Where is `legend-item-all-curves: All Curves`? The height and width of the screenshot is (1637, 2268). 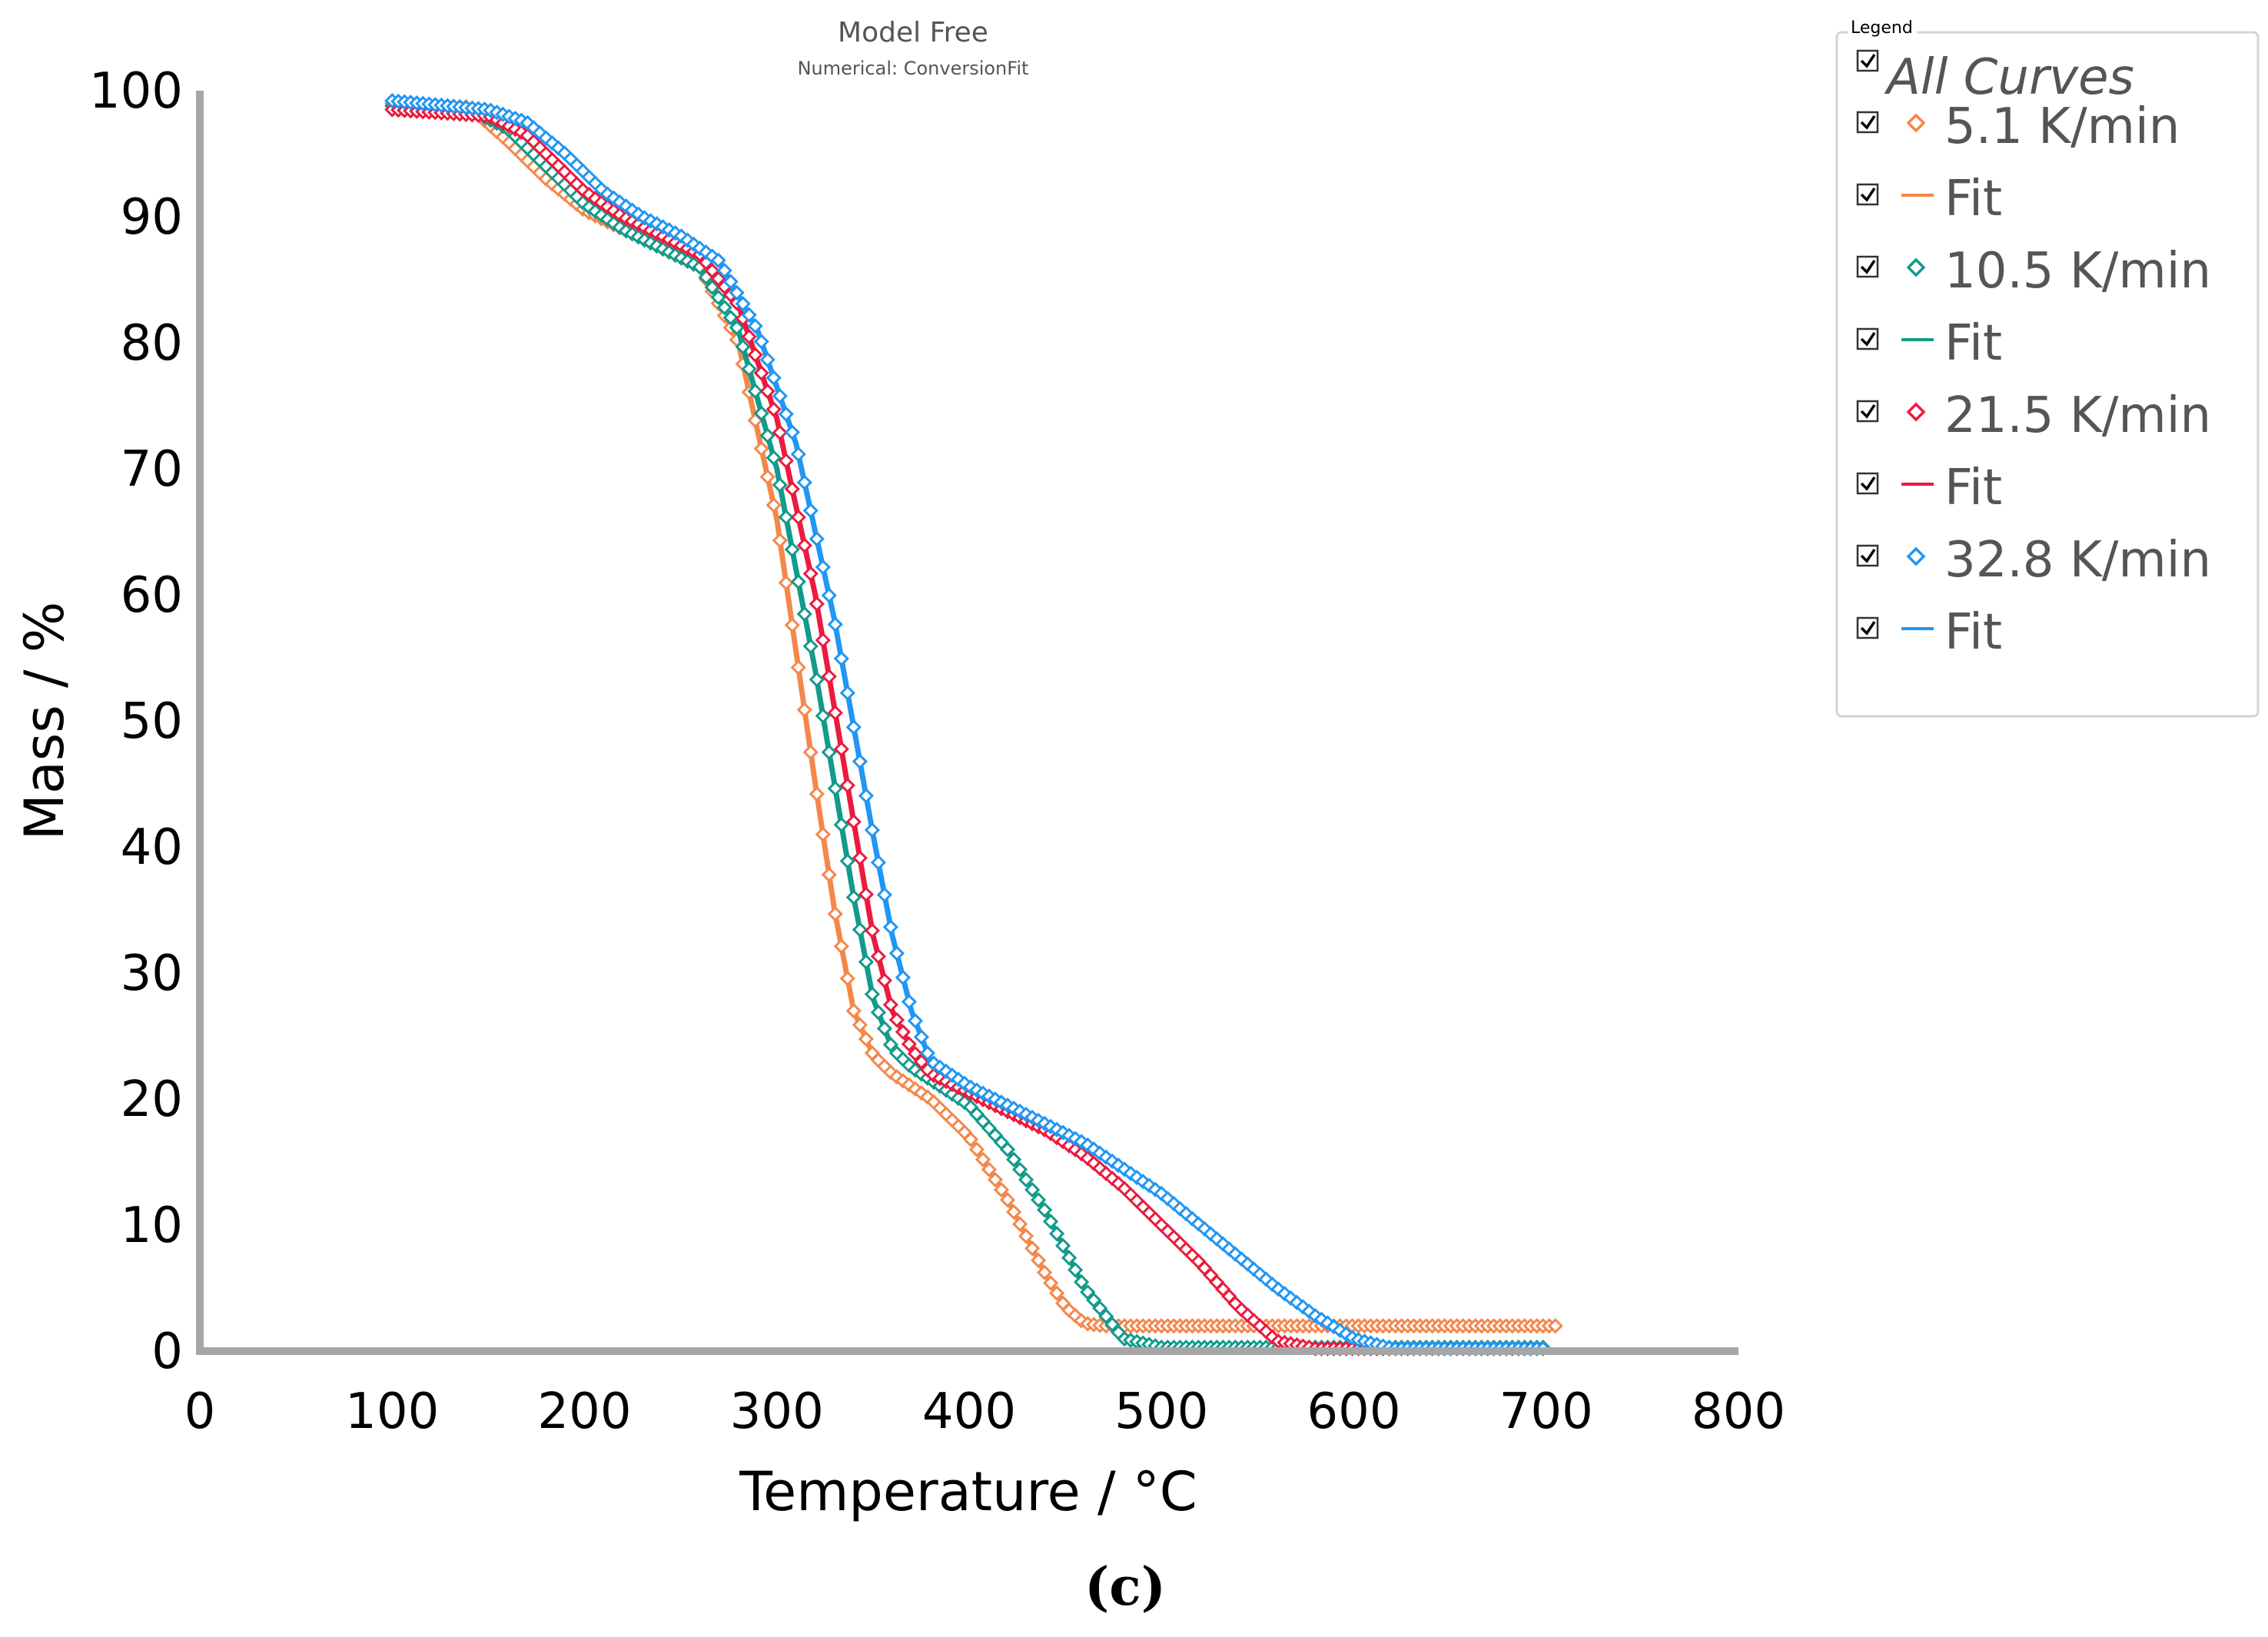 legend-item-all-curves: All Curves is located at coordinates (1995, 77).